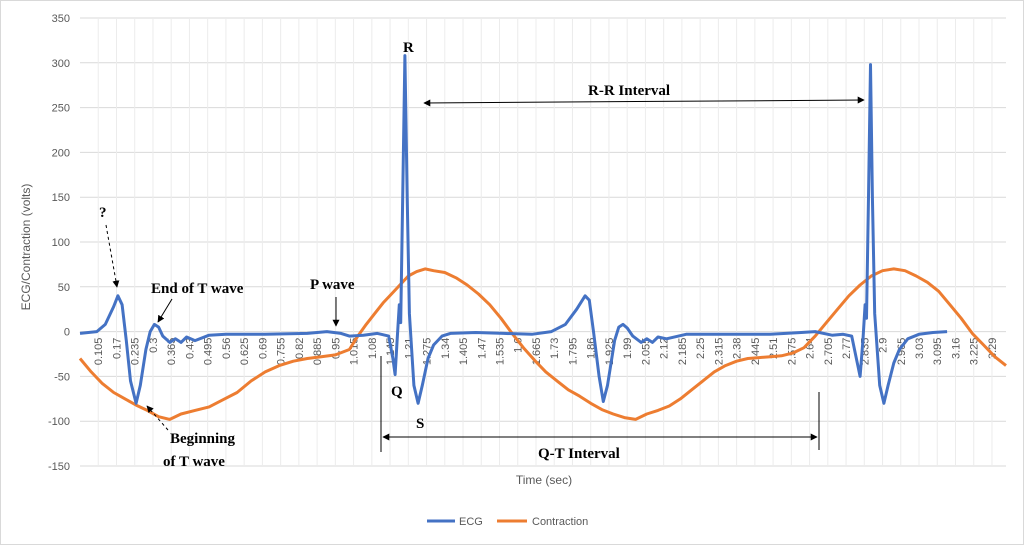 Image resolution: width=1024 pixels, height=545 pixels. I want to click on annotation-q: Q, so click(397, 392).